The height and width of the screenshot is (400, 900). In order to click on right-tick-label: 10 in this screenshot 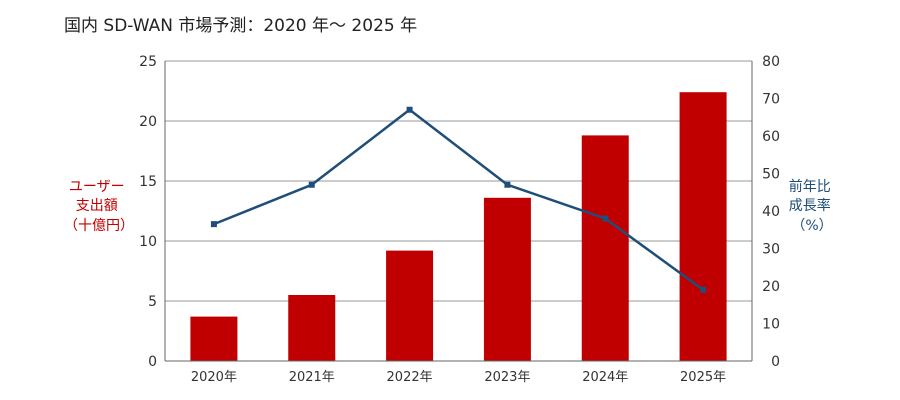, I will do `click(771, 325)`.